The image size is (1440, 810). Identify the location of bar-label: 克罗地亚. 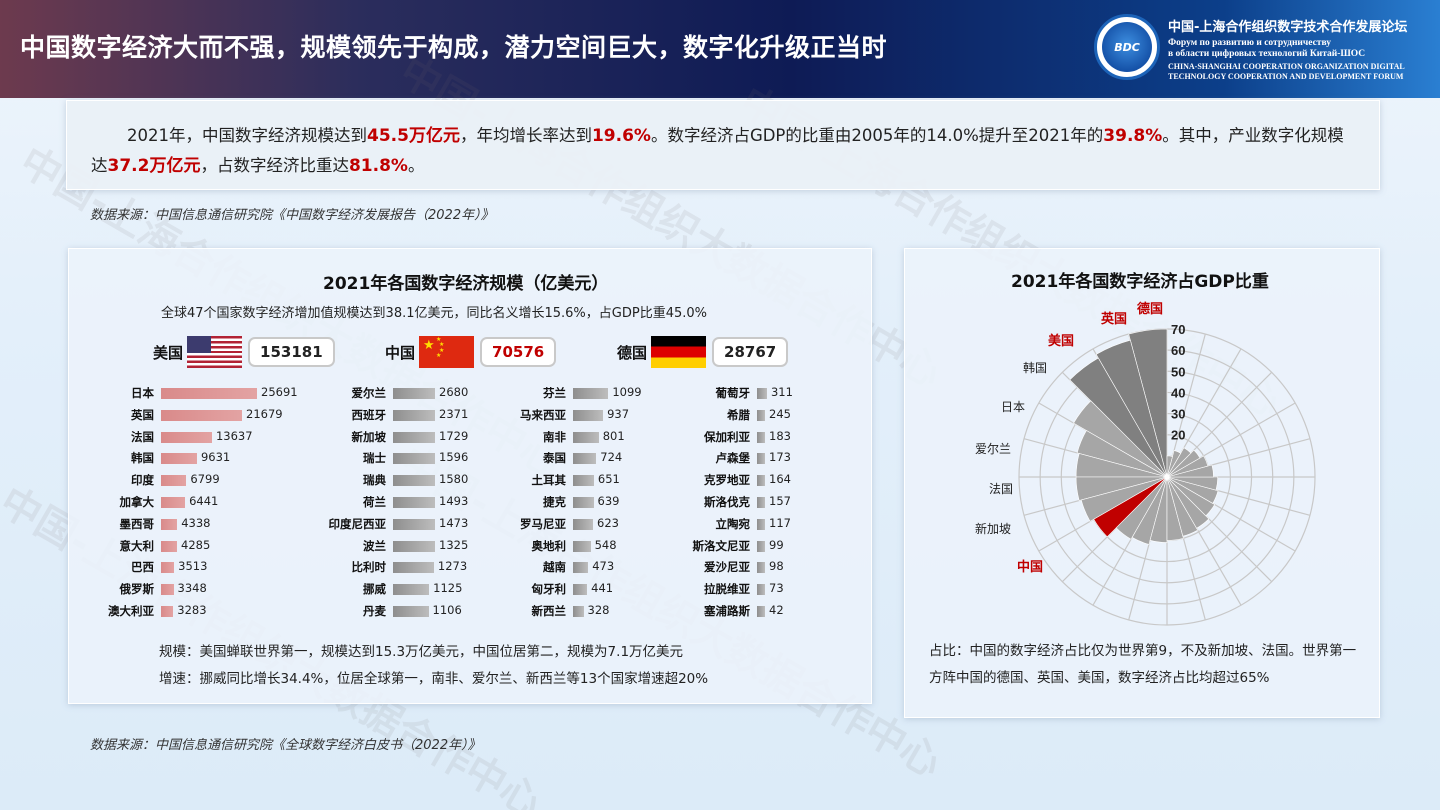
(727, 480).